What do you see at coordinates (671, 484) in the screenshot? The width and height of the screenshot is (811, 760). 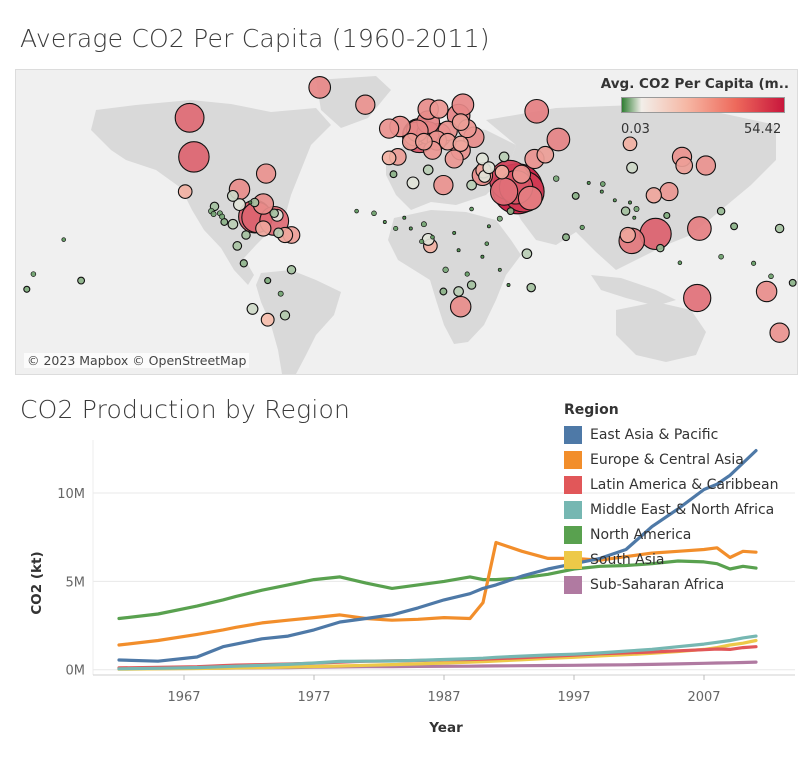 I see `legend-item: Latin America & Caribbean` at bounding box center [671, 484].